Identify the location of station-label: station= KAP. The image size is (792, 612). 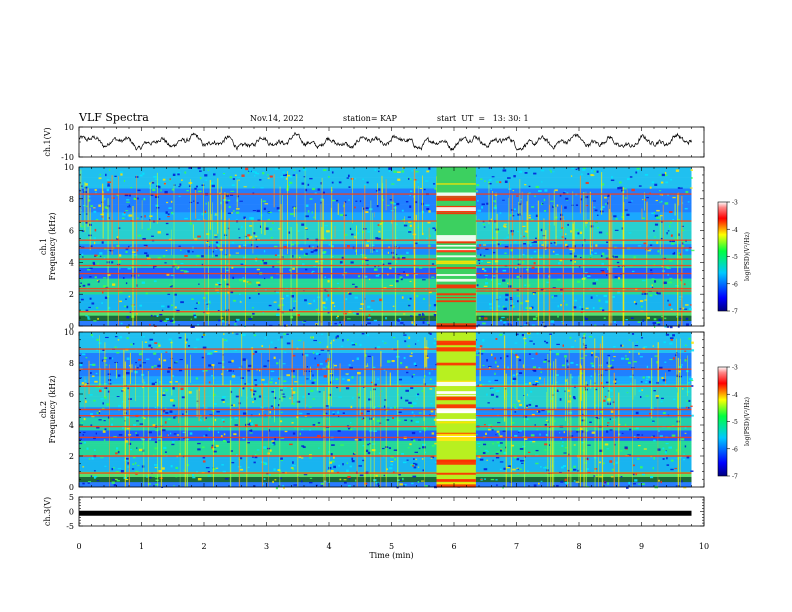
(370, 118).